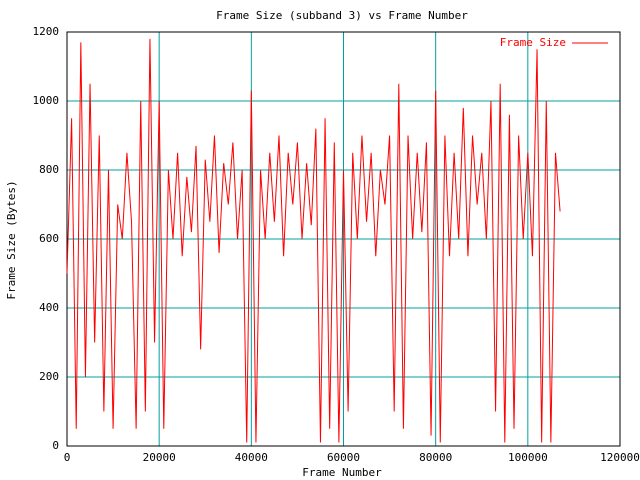 This screenshot has width=640, height=480. I want to click on y-tick-label: 800, so click(49, 169).